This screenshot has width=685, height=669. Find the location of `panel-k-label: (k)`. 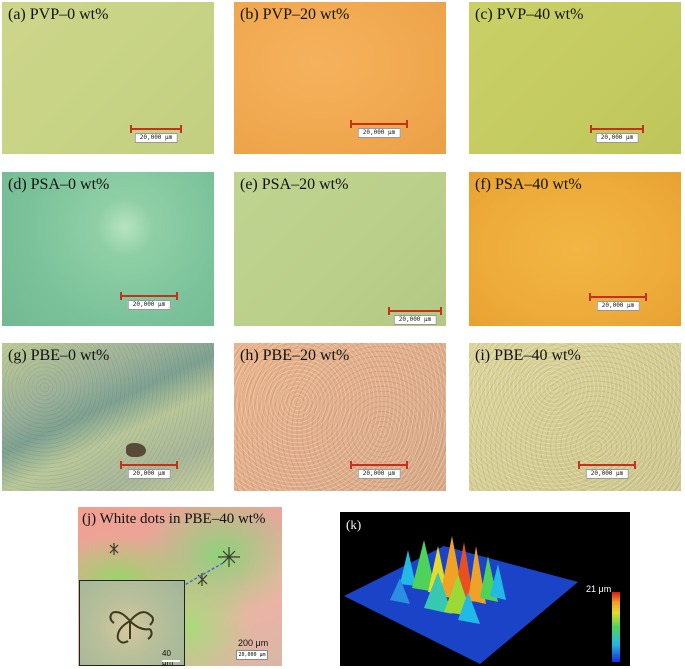

panel-k-label: (k) is located at coordinates (354, 524).